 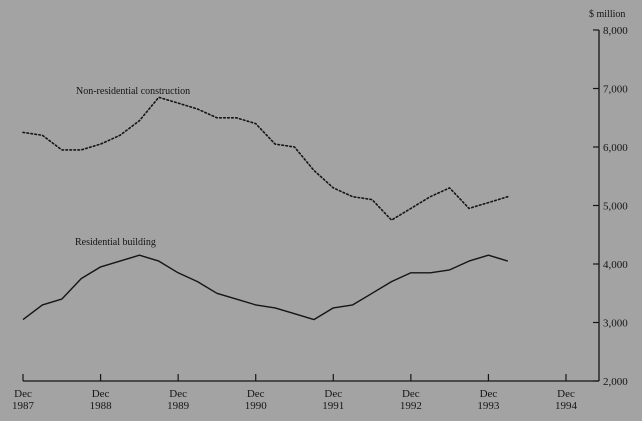 I want to click on y-tick-label: 5,000, so click(x=615, y=207).